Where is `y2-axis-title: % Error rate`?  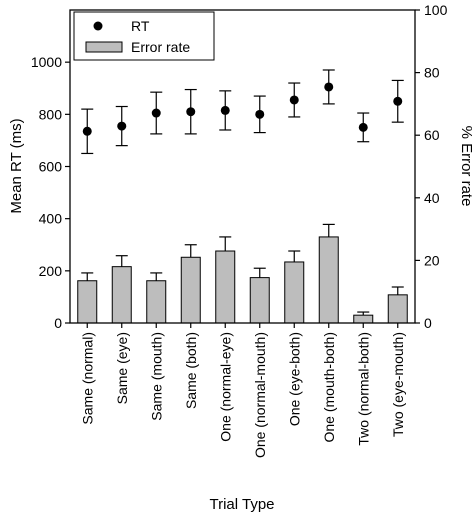
y2-axis-title: % Error rate is located at coordinates (466, 166).